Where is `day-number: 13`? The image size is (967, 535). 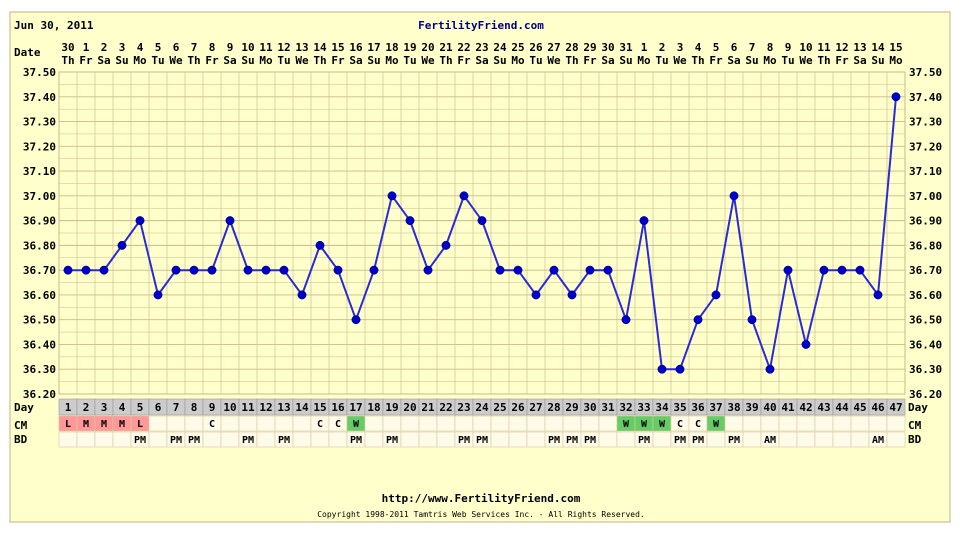
day-number: 13 is located at coordinates (283, 407).